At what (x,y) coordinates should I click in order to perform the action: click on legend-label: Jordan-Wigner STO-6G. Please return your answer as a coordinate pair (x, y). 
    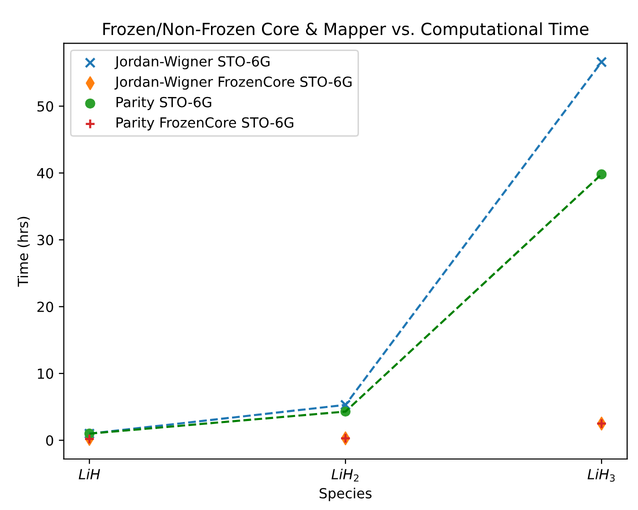
    Looking at the image, I should click on (192, 63).